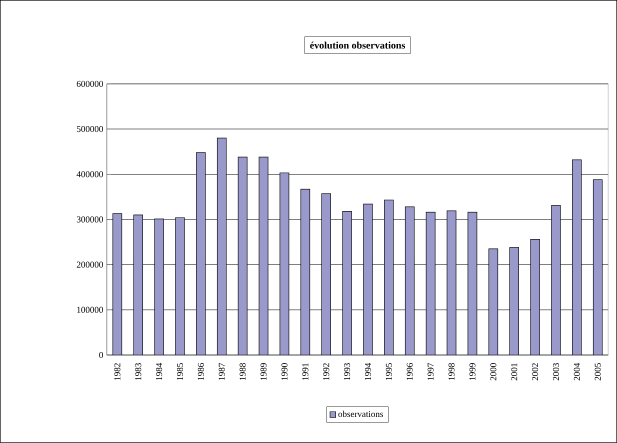 The image size is (617, 443). Describe the element at coordinates (514, 371) in the screenshot. I see `x-tick-label: 2001` at that location.